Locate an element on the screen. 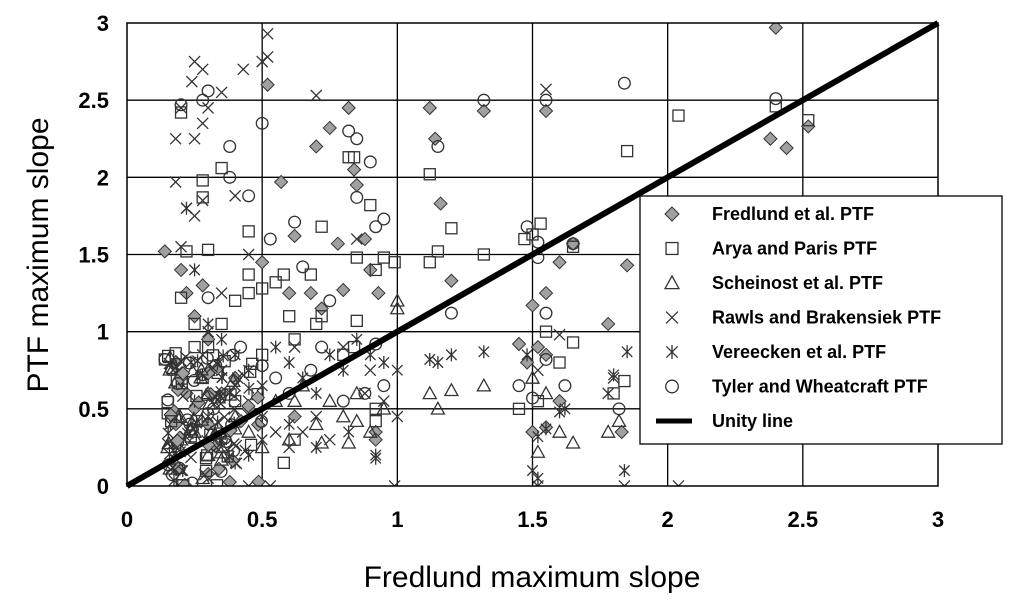 The width and height of the screenshot is (1025, 606). legend-entry-label: Fredlund et al. PTF is located at coordinates (793, 214).